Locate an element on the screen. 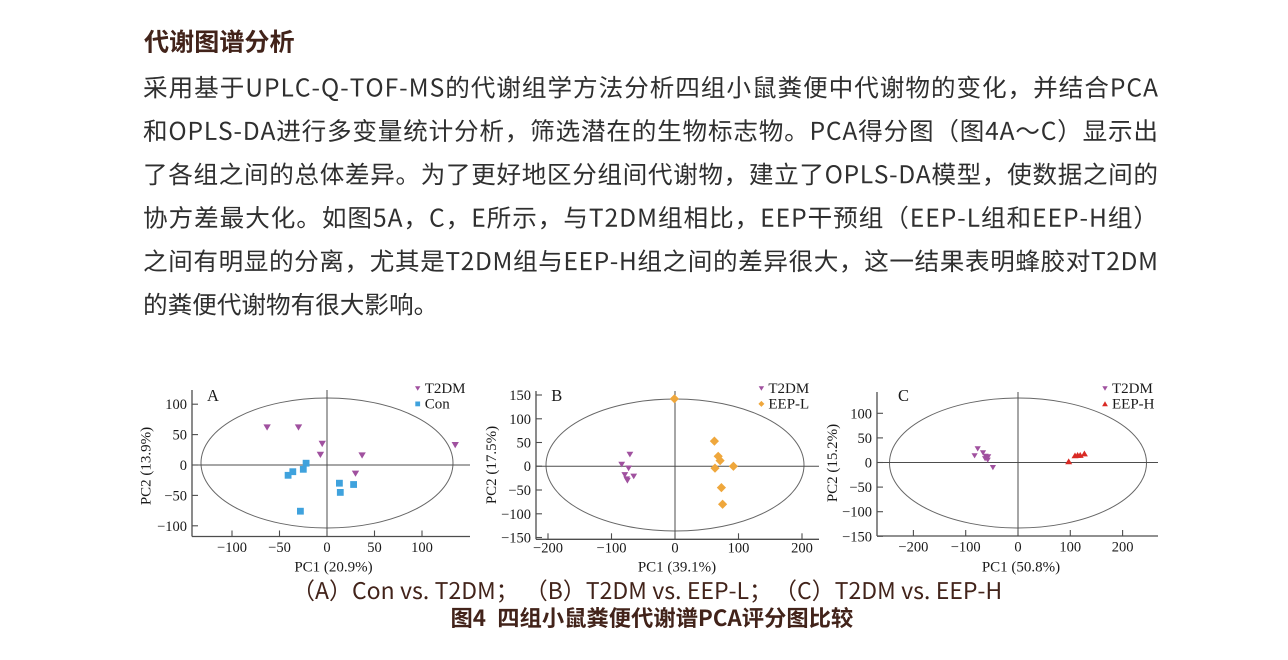 Image resolution: width=1288 pixels, height=660 pixels. svg-text: PC2 (13.9%) is located at coordinates (147, 466).